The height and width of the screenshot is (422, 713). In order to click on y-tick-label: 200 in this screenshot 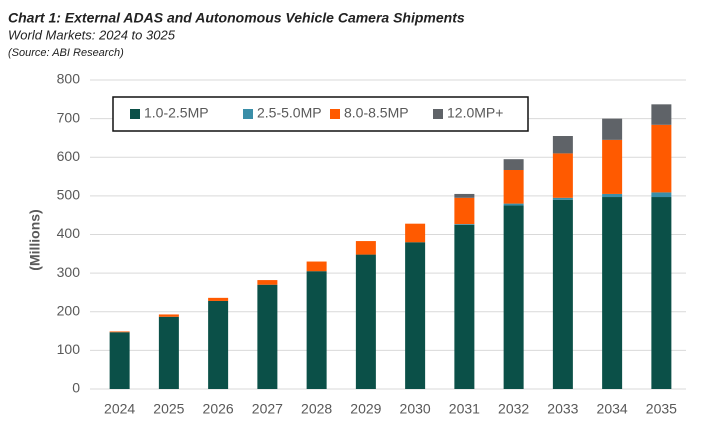, I will do `click(69, 310)`.